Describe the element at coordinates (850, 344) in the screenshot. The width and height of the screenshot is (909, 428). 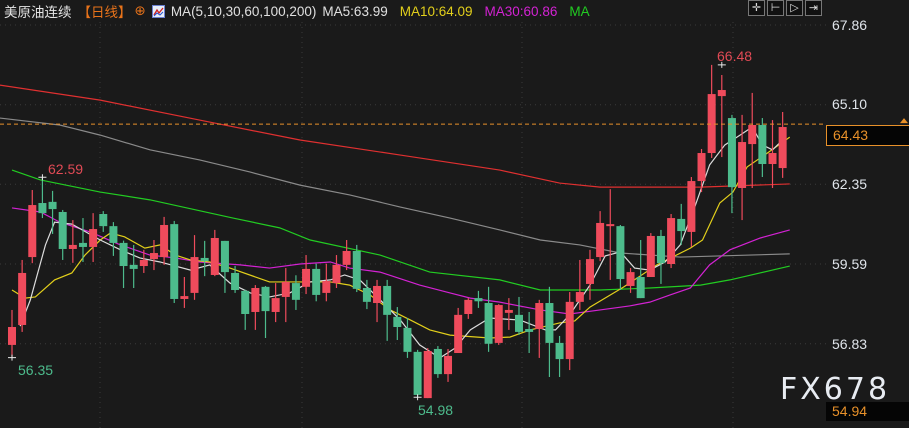
I see `price-tick: 56.83` at that location.